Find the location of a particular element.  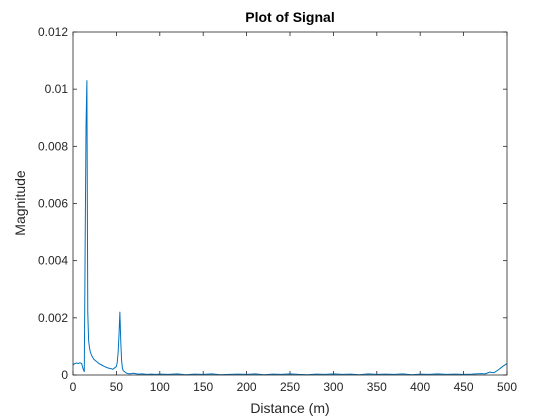

x-tick-label: 0 is located at coordinates (73, 387).